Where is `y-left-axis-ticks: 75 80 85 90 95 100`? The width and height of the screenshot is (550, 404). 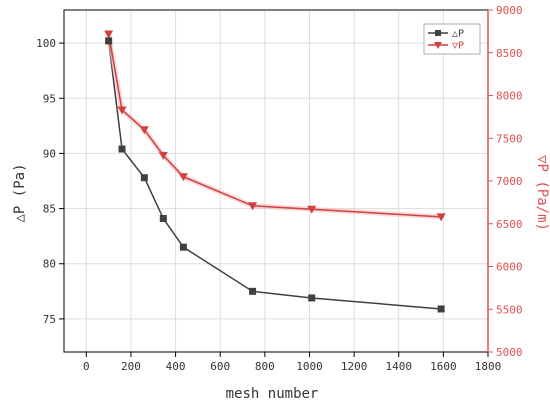
y-left-axis-ticks: 75 80 85 90 95 100 is located at coordinates (50, 181).